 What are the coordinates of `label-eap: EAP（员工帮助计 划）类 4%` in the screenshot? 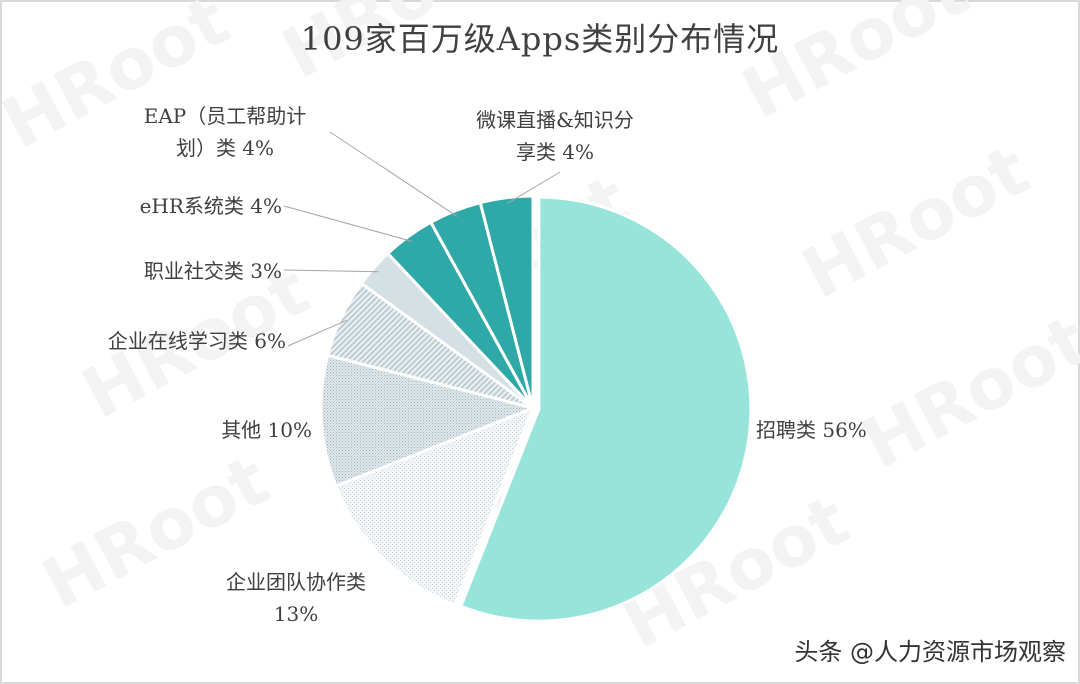 It's located at (225, 132).